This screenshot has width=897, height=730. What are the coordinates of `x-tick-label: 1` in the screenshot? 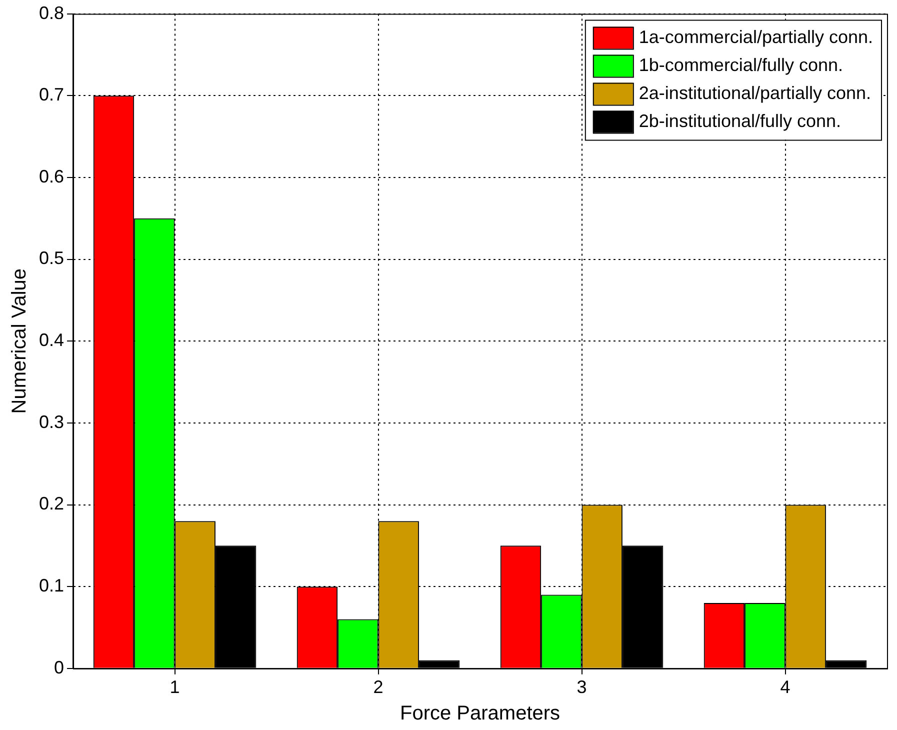 It's located at (175, 687).